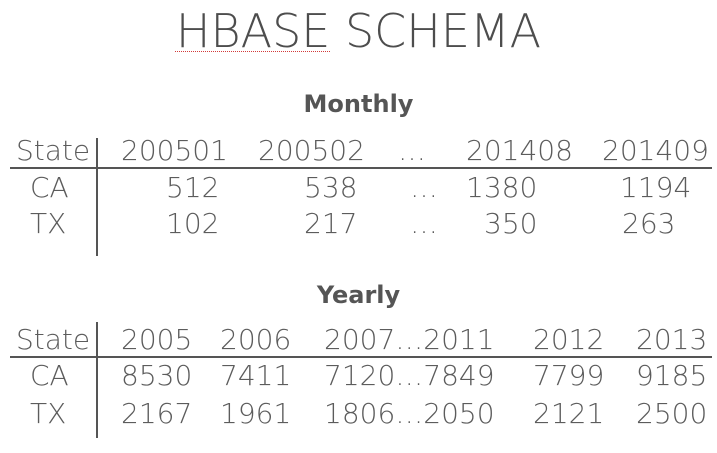 This screenshot has width=717, height=453. What do you see at coordinates (253, 31) in the screenshot?
I see `title-prefix: HBASE` at bounding box center [253, 31].